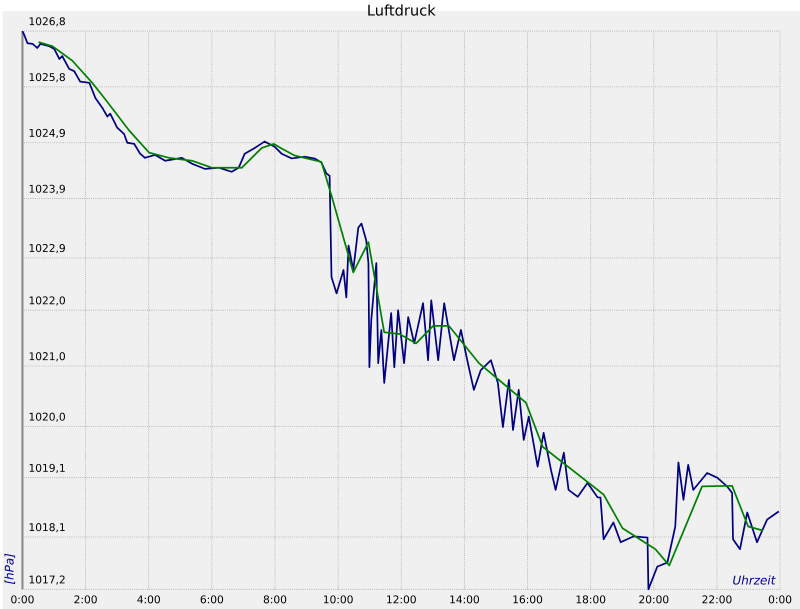 Image resolution: width=800 pixels, height=609 pixels. I want to click on x-tick-label: 18:00, so click(591, 599).